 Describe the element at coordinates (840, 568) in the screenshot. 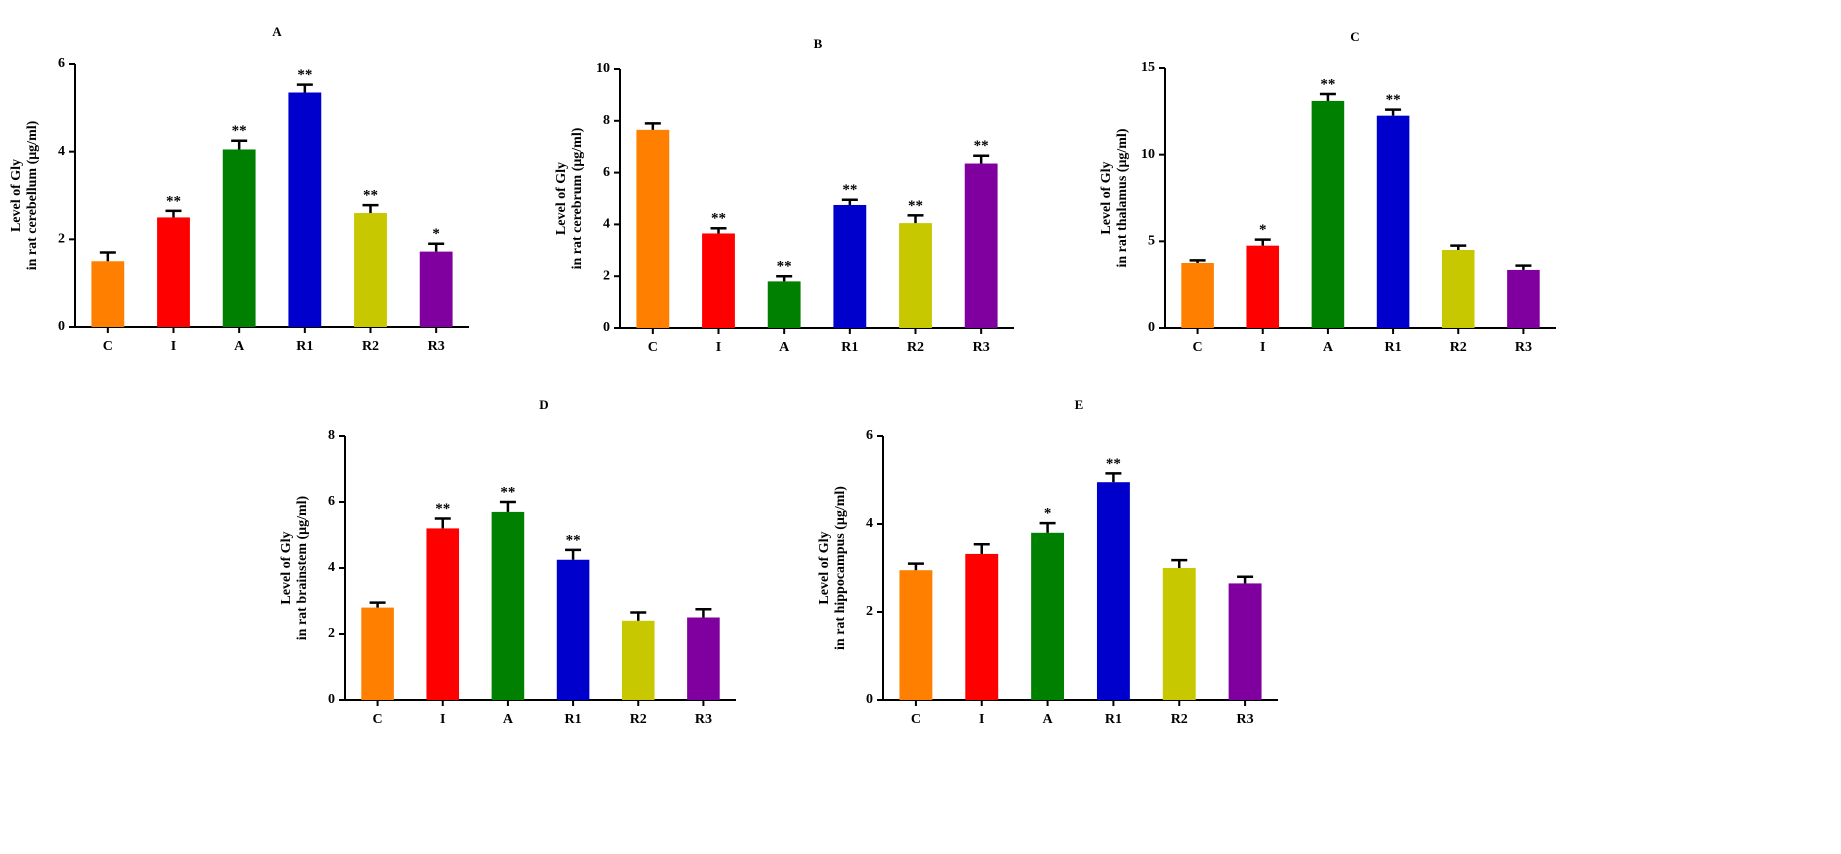

I see `y-axis-label: in rat hippocampus (μg/ml)` at that location.